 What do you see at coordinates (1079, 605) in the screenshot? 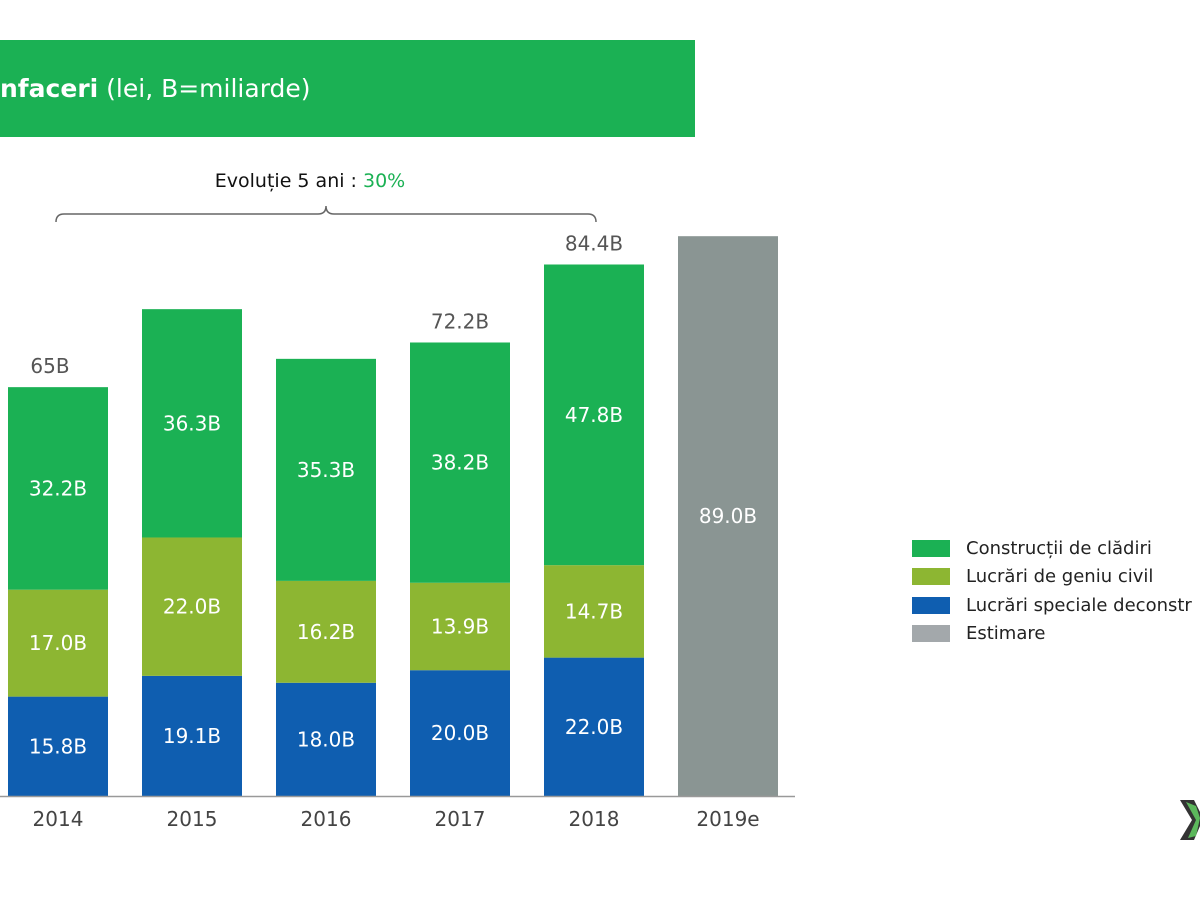
I see `legend-label: Lucrări speciale deconstr` at bounding box center [1079, 605].